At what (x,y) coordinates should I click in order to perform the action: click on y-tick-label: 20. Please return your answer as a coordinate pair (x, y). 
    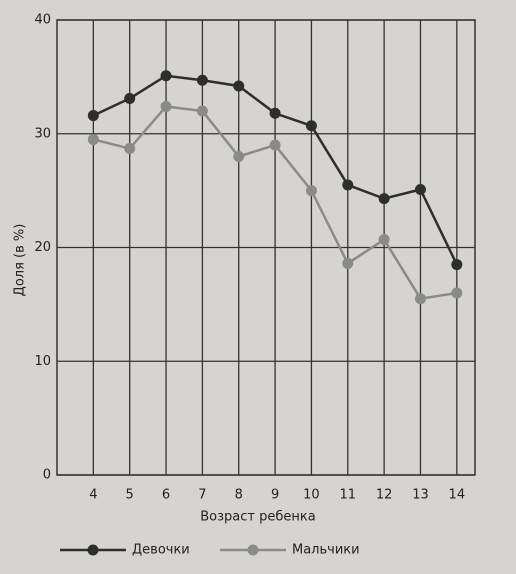
    Looking at the image, I should click on (42, 247).